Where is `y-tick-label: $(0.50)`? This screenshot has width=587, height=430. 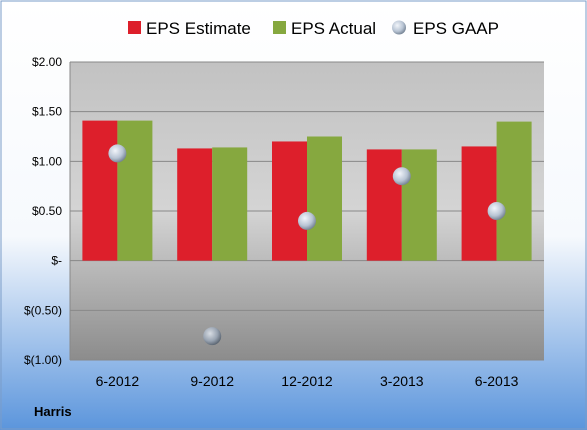
y-tick-label: $(0.50) is located at coordinates (43, 310).